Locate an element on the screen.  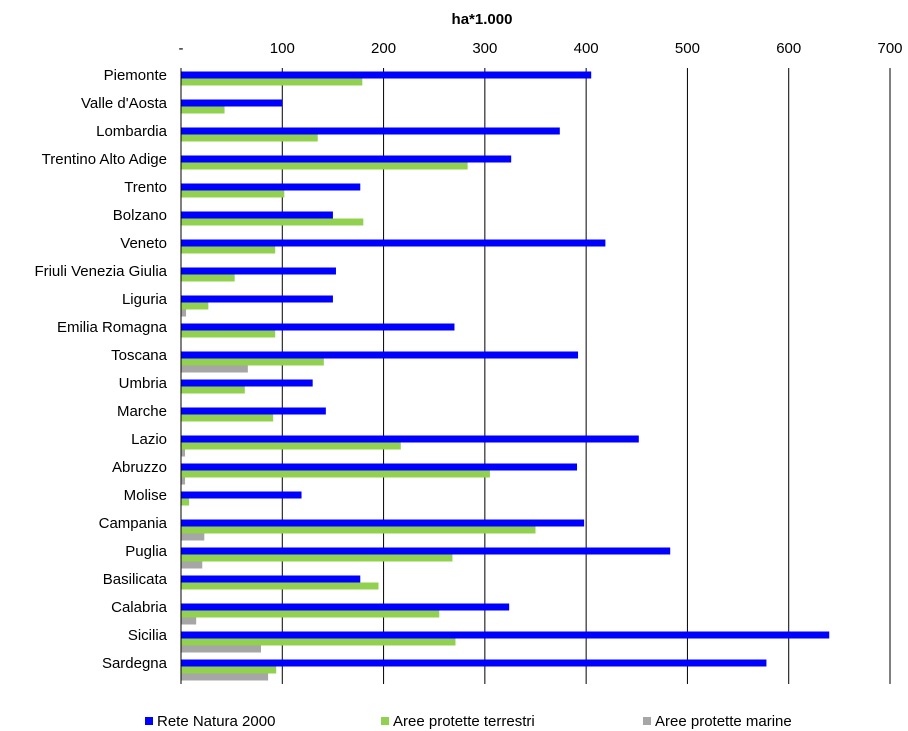
category-label: Trentino Alto Adige is located at coordinates (104, 159).